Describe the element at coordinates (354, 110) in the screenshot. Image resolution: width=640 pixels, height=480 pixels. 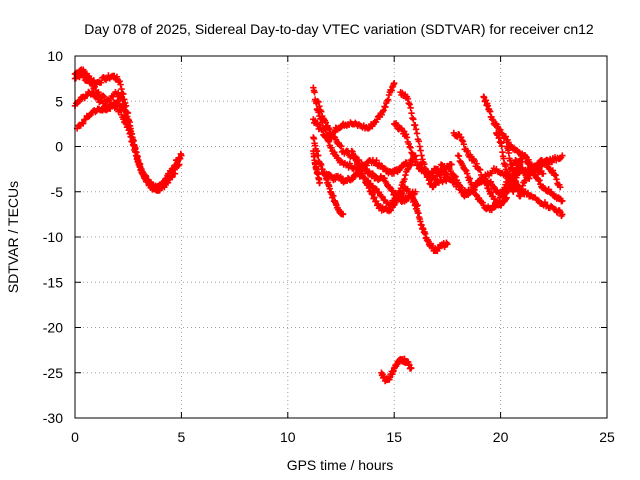
I see `series-arc-b1` at that location.